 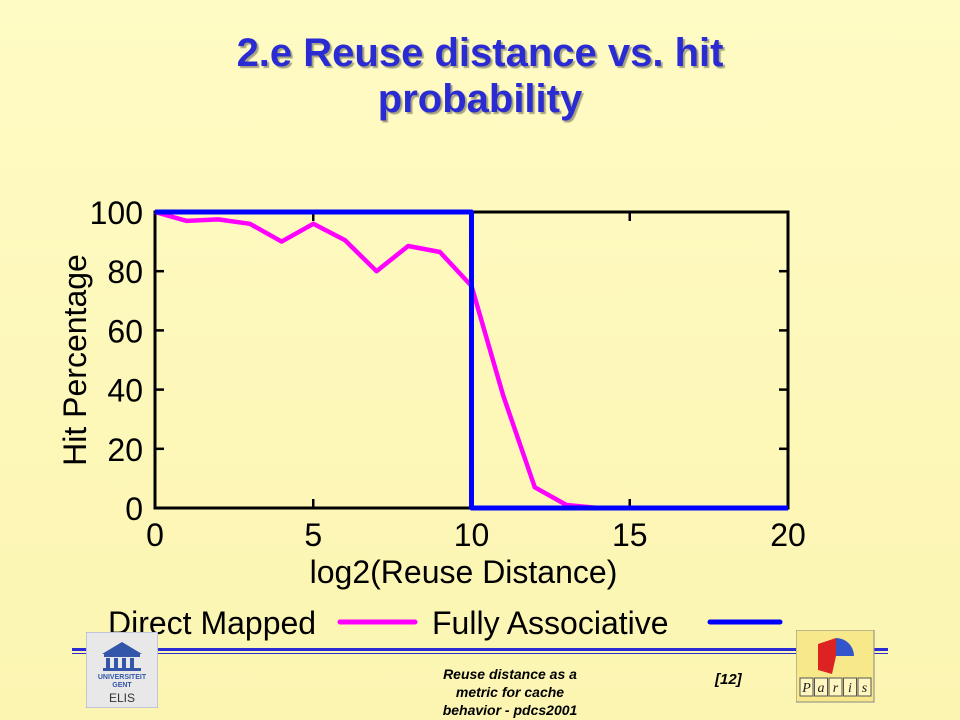 I want to click on paris-letter: a, so click(x=821, y=688).